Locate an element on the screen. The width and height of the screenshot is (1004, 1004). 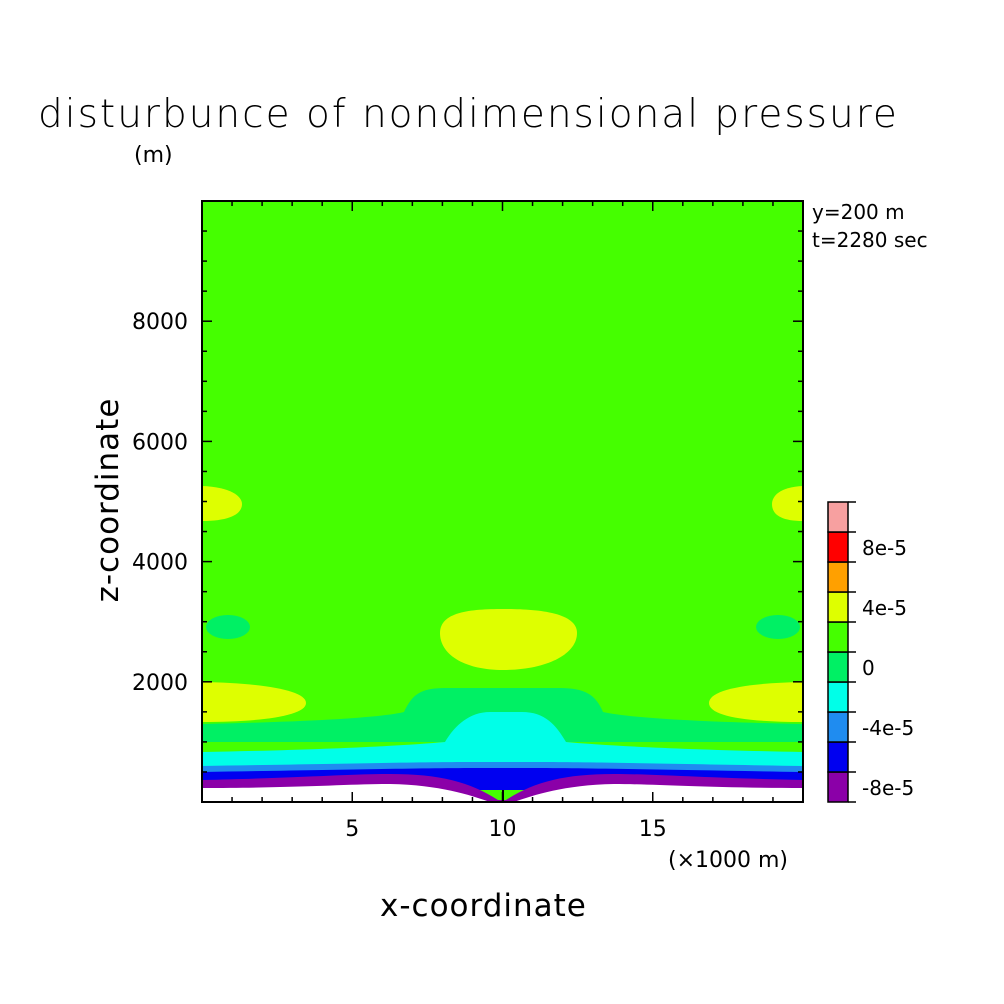
y-axis-unit: (m) is located at coordinates (153, 155).